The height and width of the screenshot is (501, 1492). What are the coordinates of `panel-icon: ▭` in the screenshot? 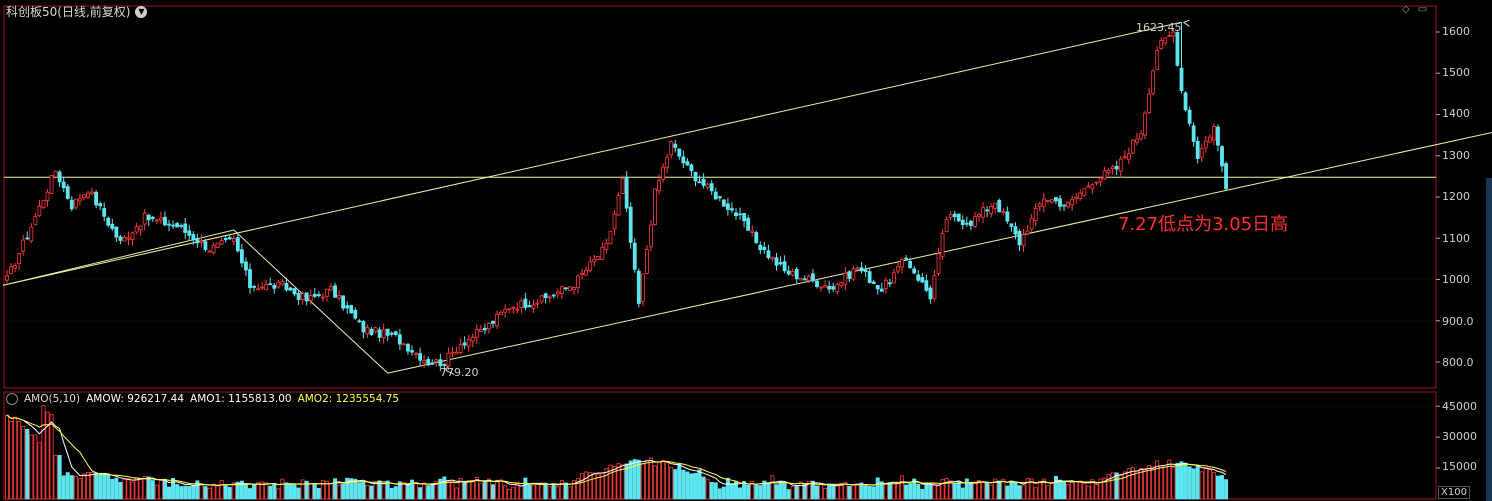 It's located at (1422, 9).